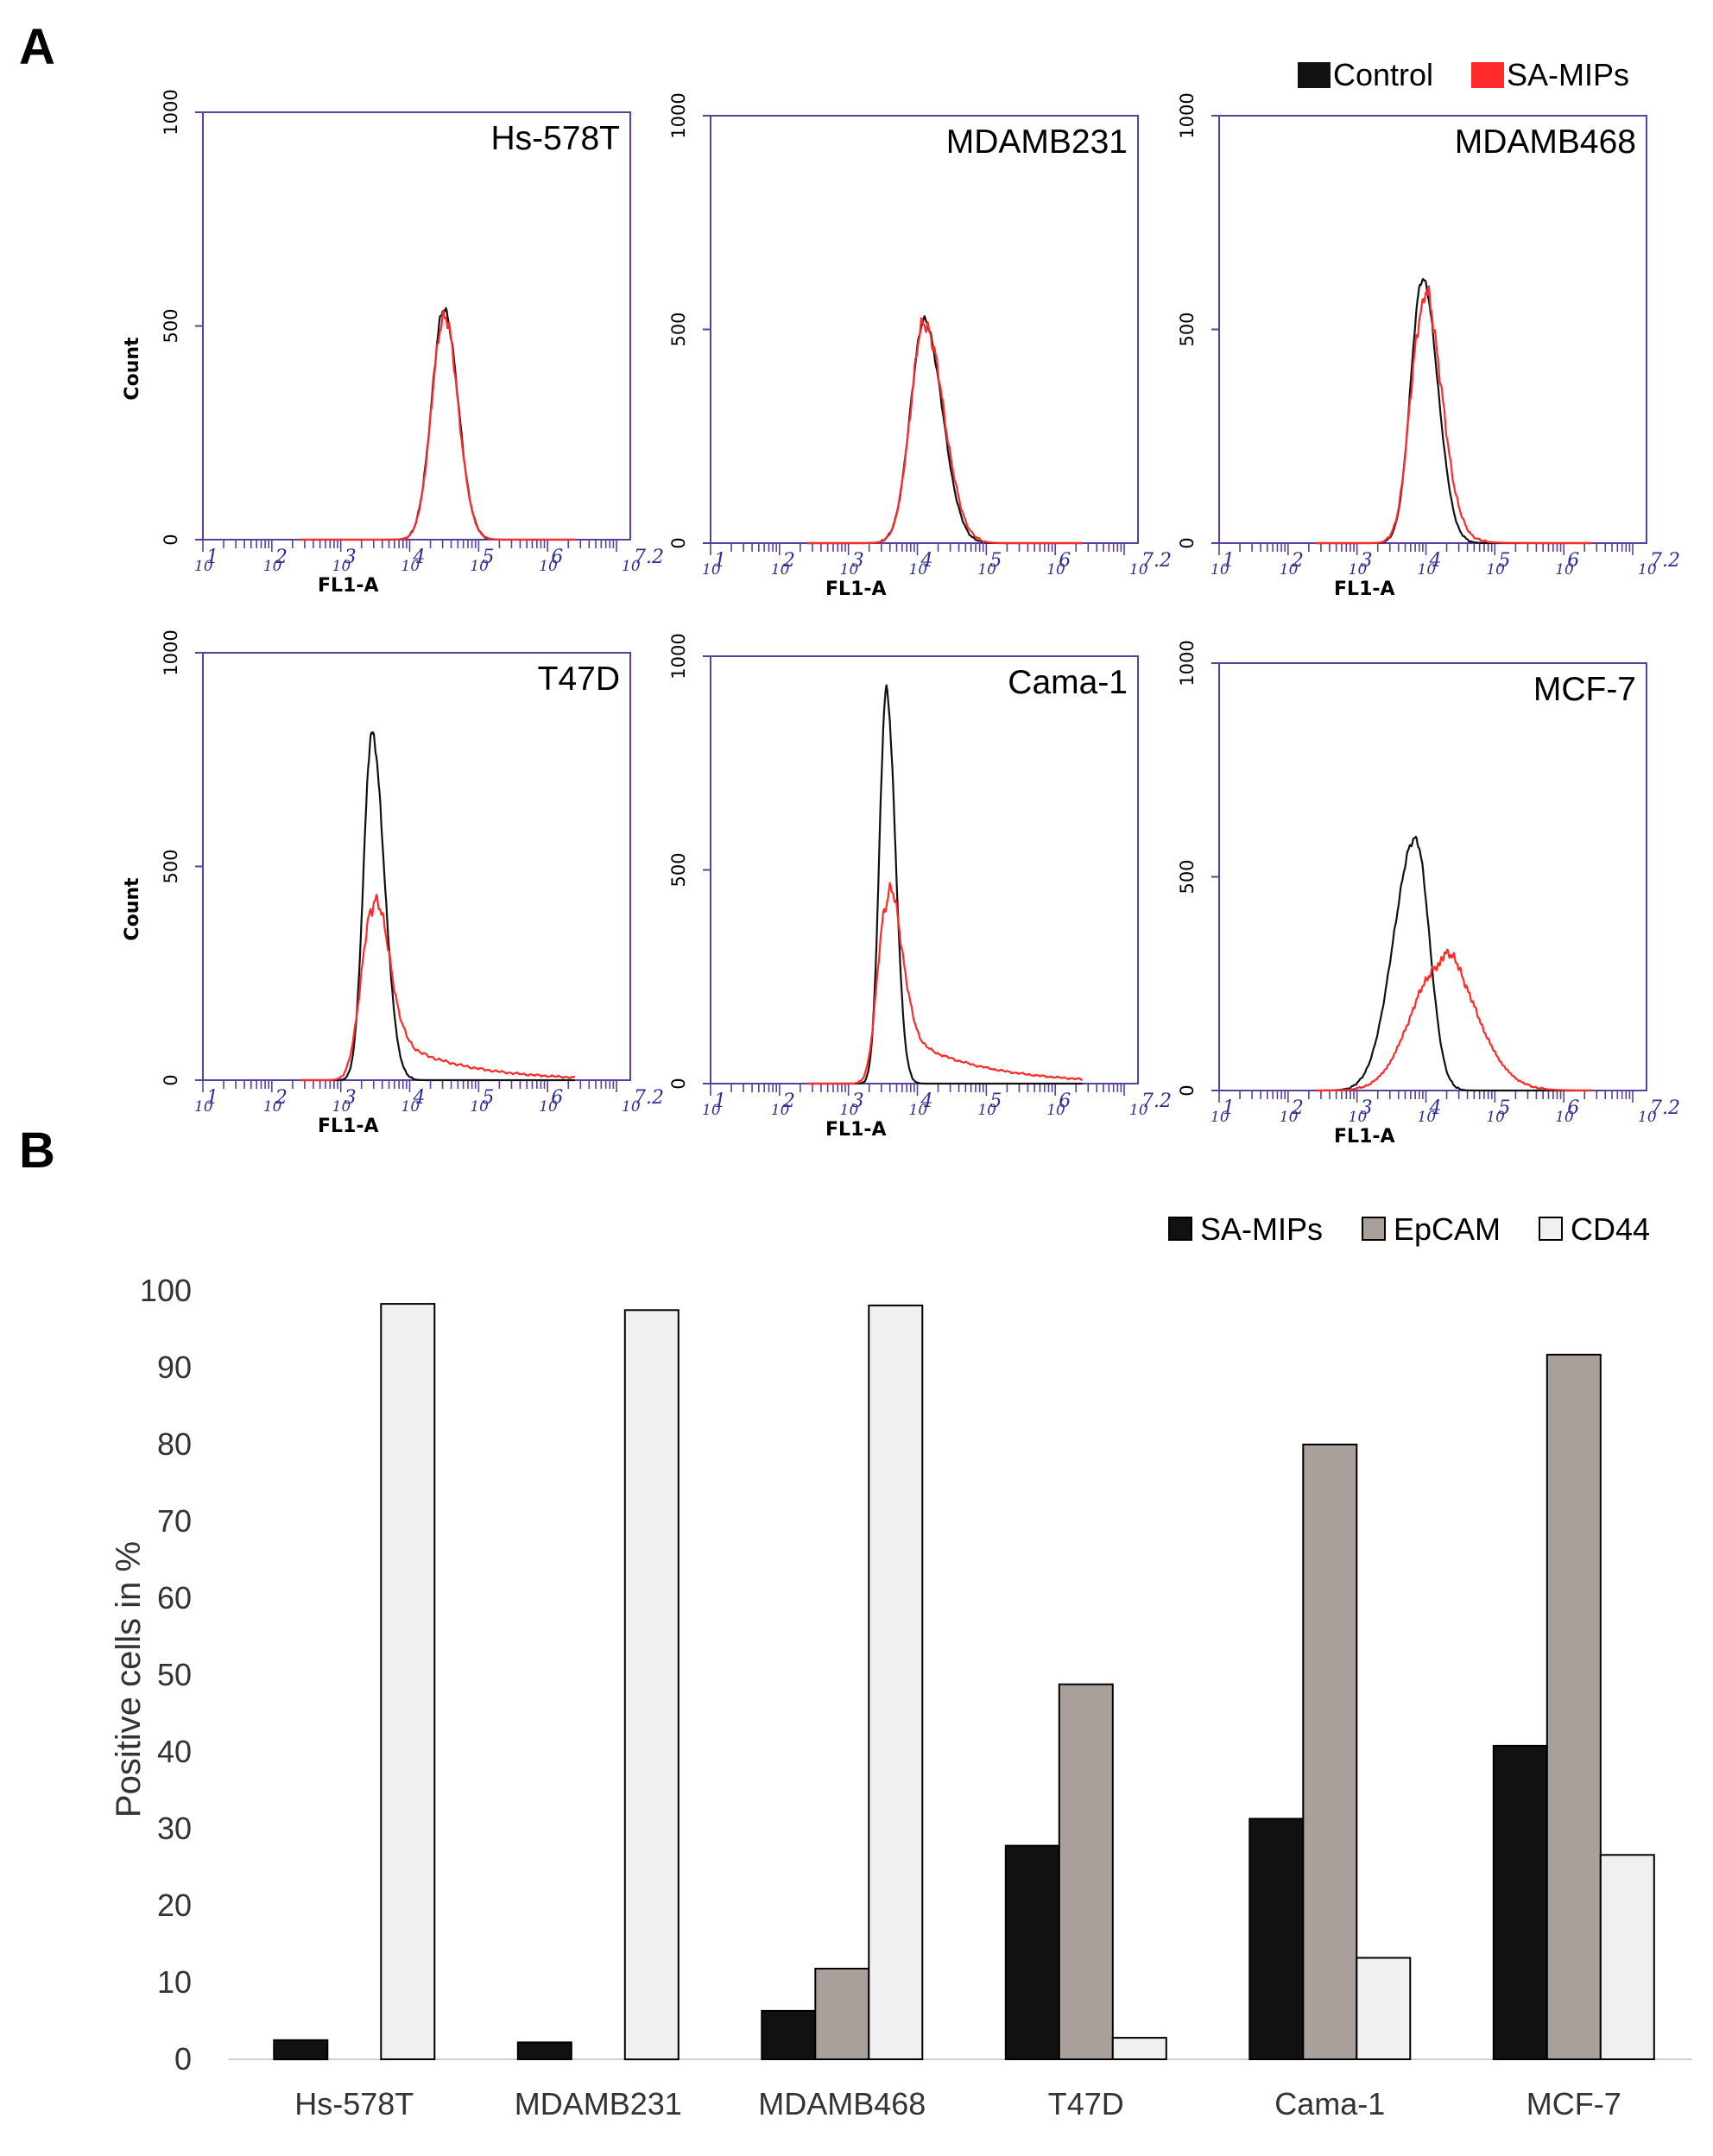 Image resolution: width=1713 pixels, height=2156 pixels. What do you see at coordinates (1037, 142) in the screenshot?
I see `histogram-title: MDAMB231` at bounding box center [1037, 142].